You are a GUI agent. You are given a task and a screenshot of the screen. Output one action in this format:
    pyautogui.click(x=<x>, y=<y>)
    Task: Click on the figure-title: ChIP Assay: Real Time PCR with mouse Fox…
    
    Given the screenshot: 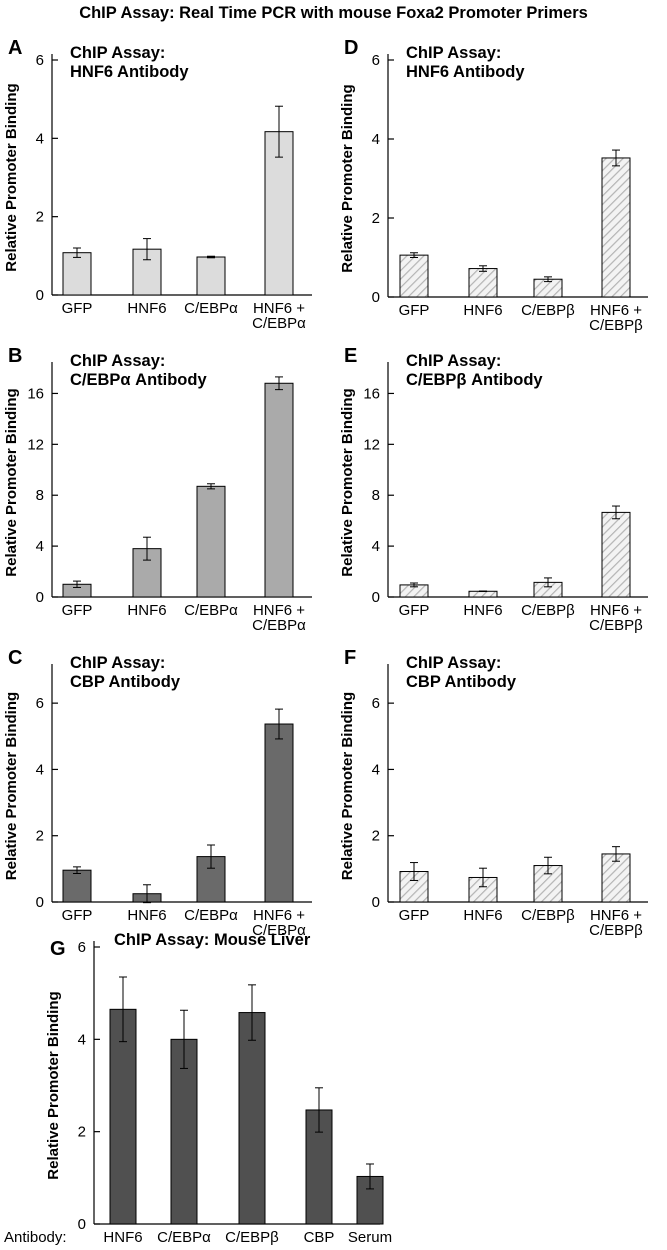 What is the action you would take?
    pyautogui.click(x=333, y=13)
    